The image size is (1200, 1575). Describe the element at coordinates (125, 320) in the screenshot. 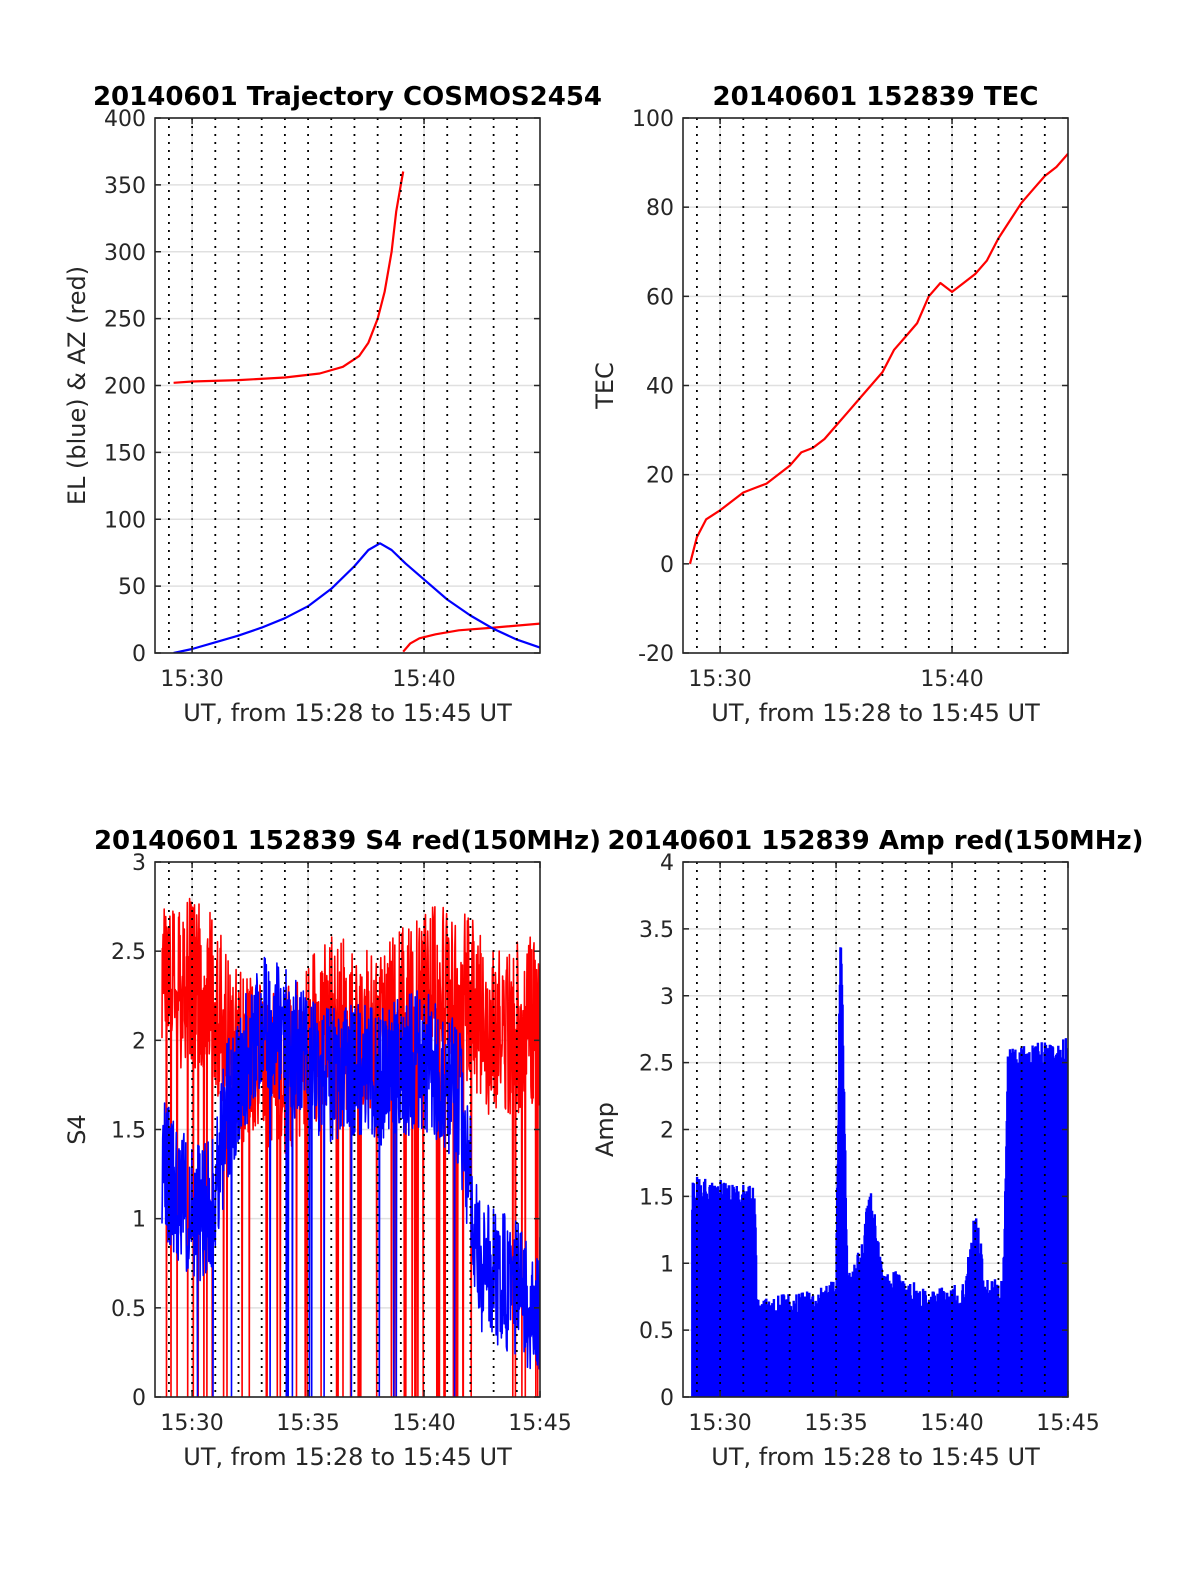

I see `y-tick-label: 250` at that location.